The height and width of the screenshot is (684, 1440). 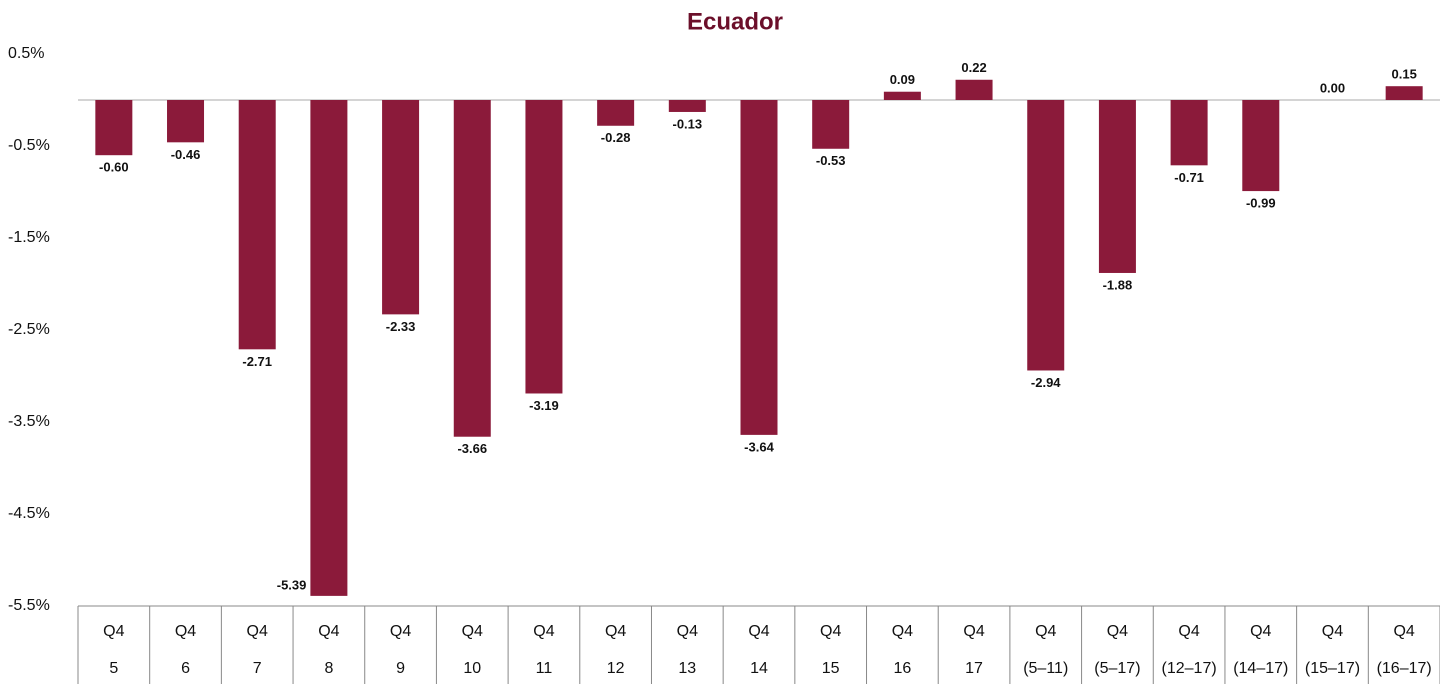 What do you see at coordinates (26, 53) in the screenshot?
I see `y-tick-label: 0.5%` at bounding box center [26, 53].